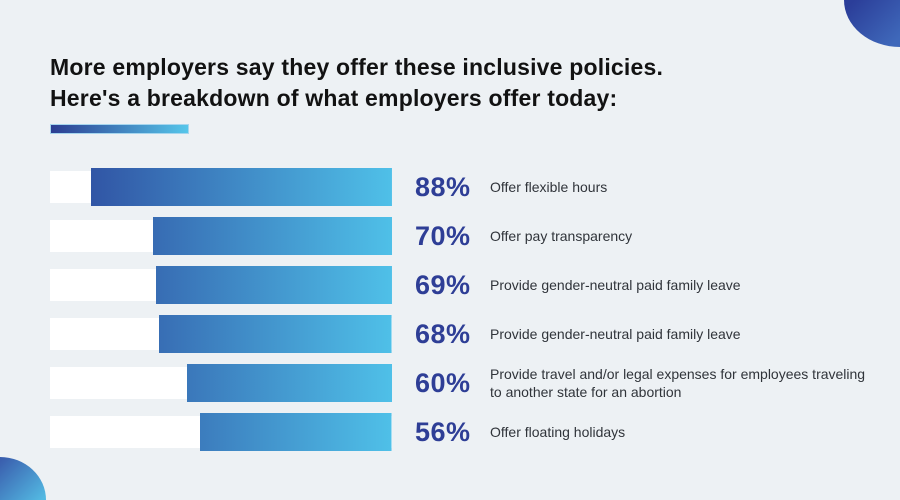 This screenshot has height=500, width=900. What do you see at coordinates (549, 187) in the screenshot?
I see `bar-label: Offer flexible hours` at bounding box center [549, 187].